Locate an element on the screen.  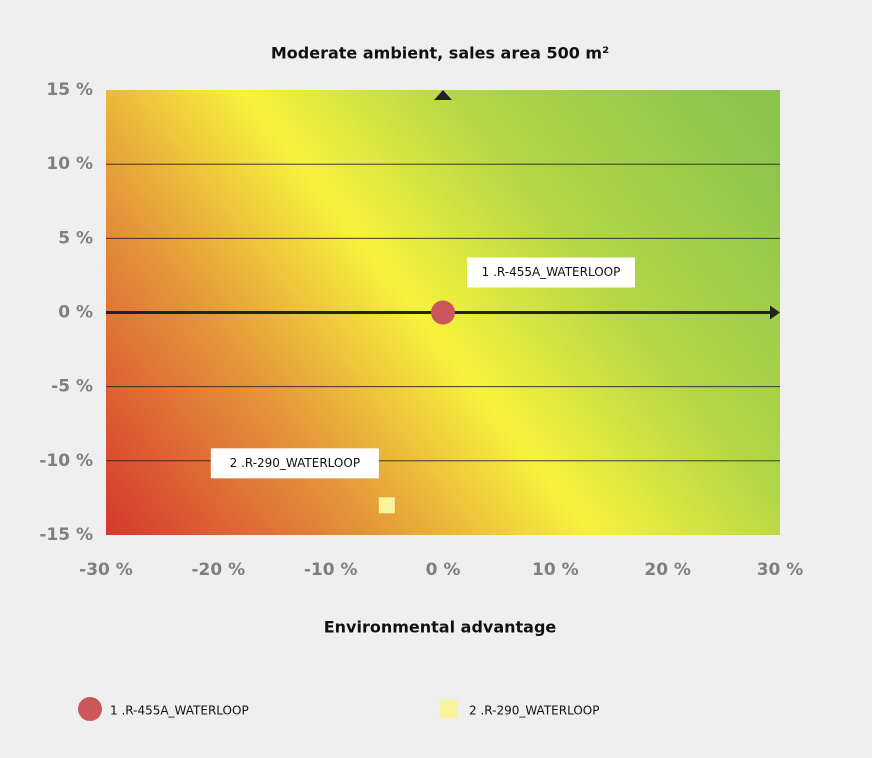
y-tick-label: 10 % is located at coordinates (69, 164).